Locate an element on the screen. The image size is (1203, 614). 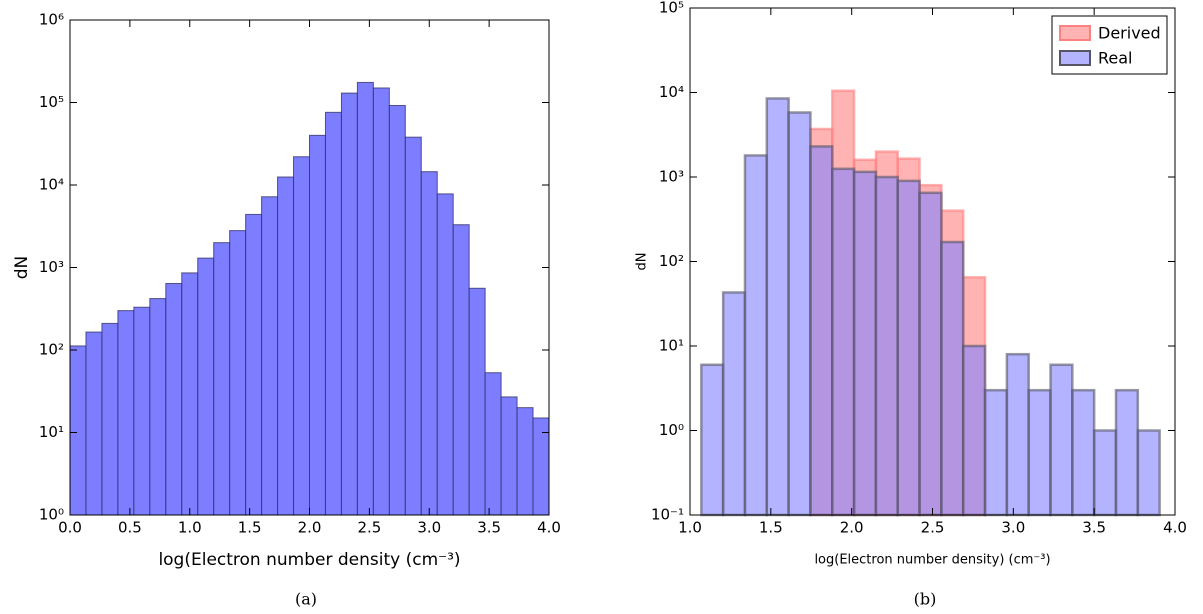
caption: (a) is located at coordinates (306, 599).